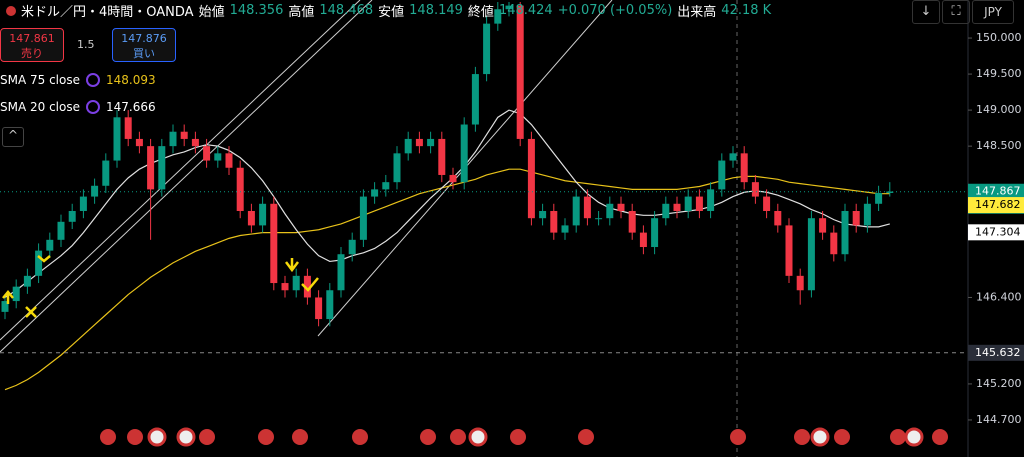 This screenshot has height=457, width=1024. Describe the element at coordinates (993, 12) in the screenshot. I see `currency: JPY` at that location.